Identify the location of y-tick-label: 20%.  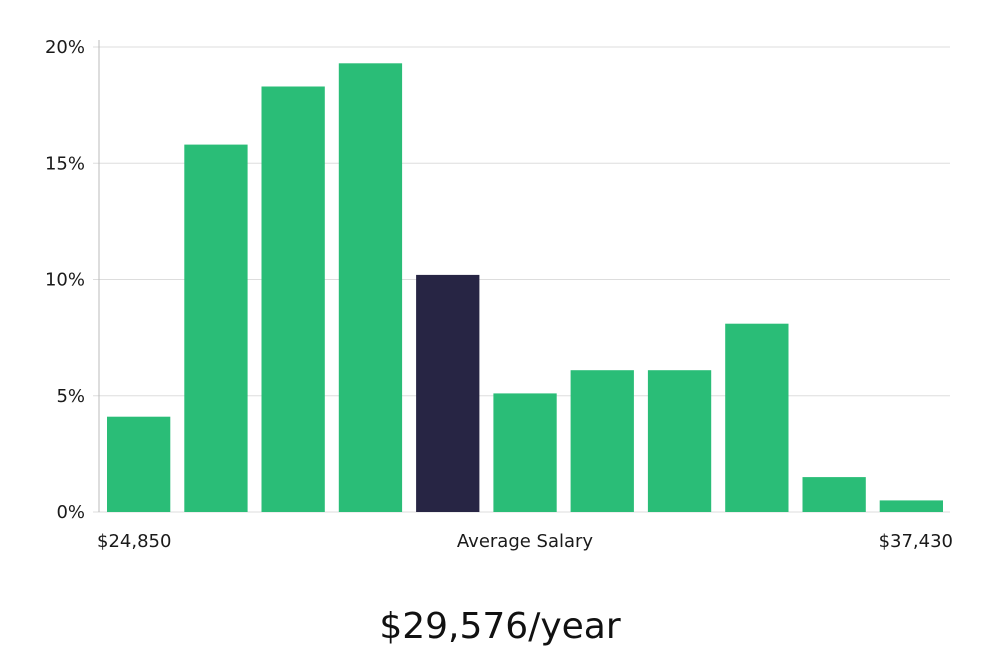
(65, 47).